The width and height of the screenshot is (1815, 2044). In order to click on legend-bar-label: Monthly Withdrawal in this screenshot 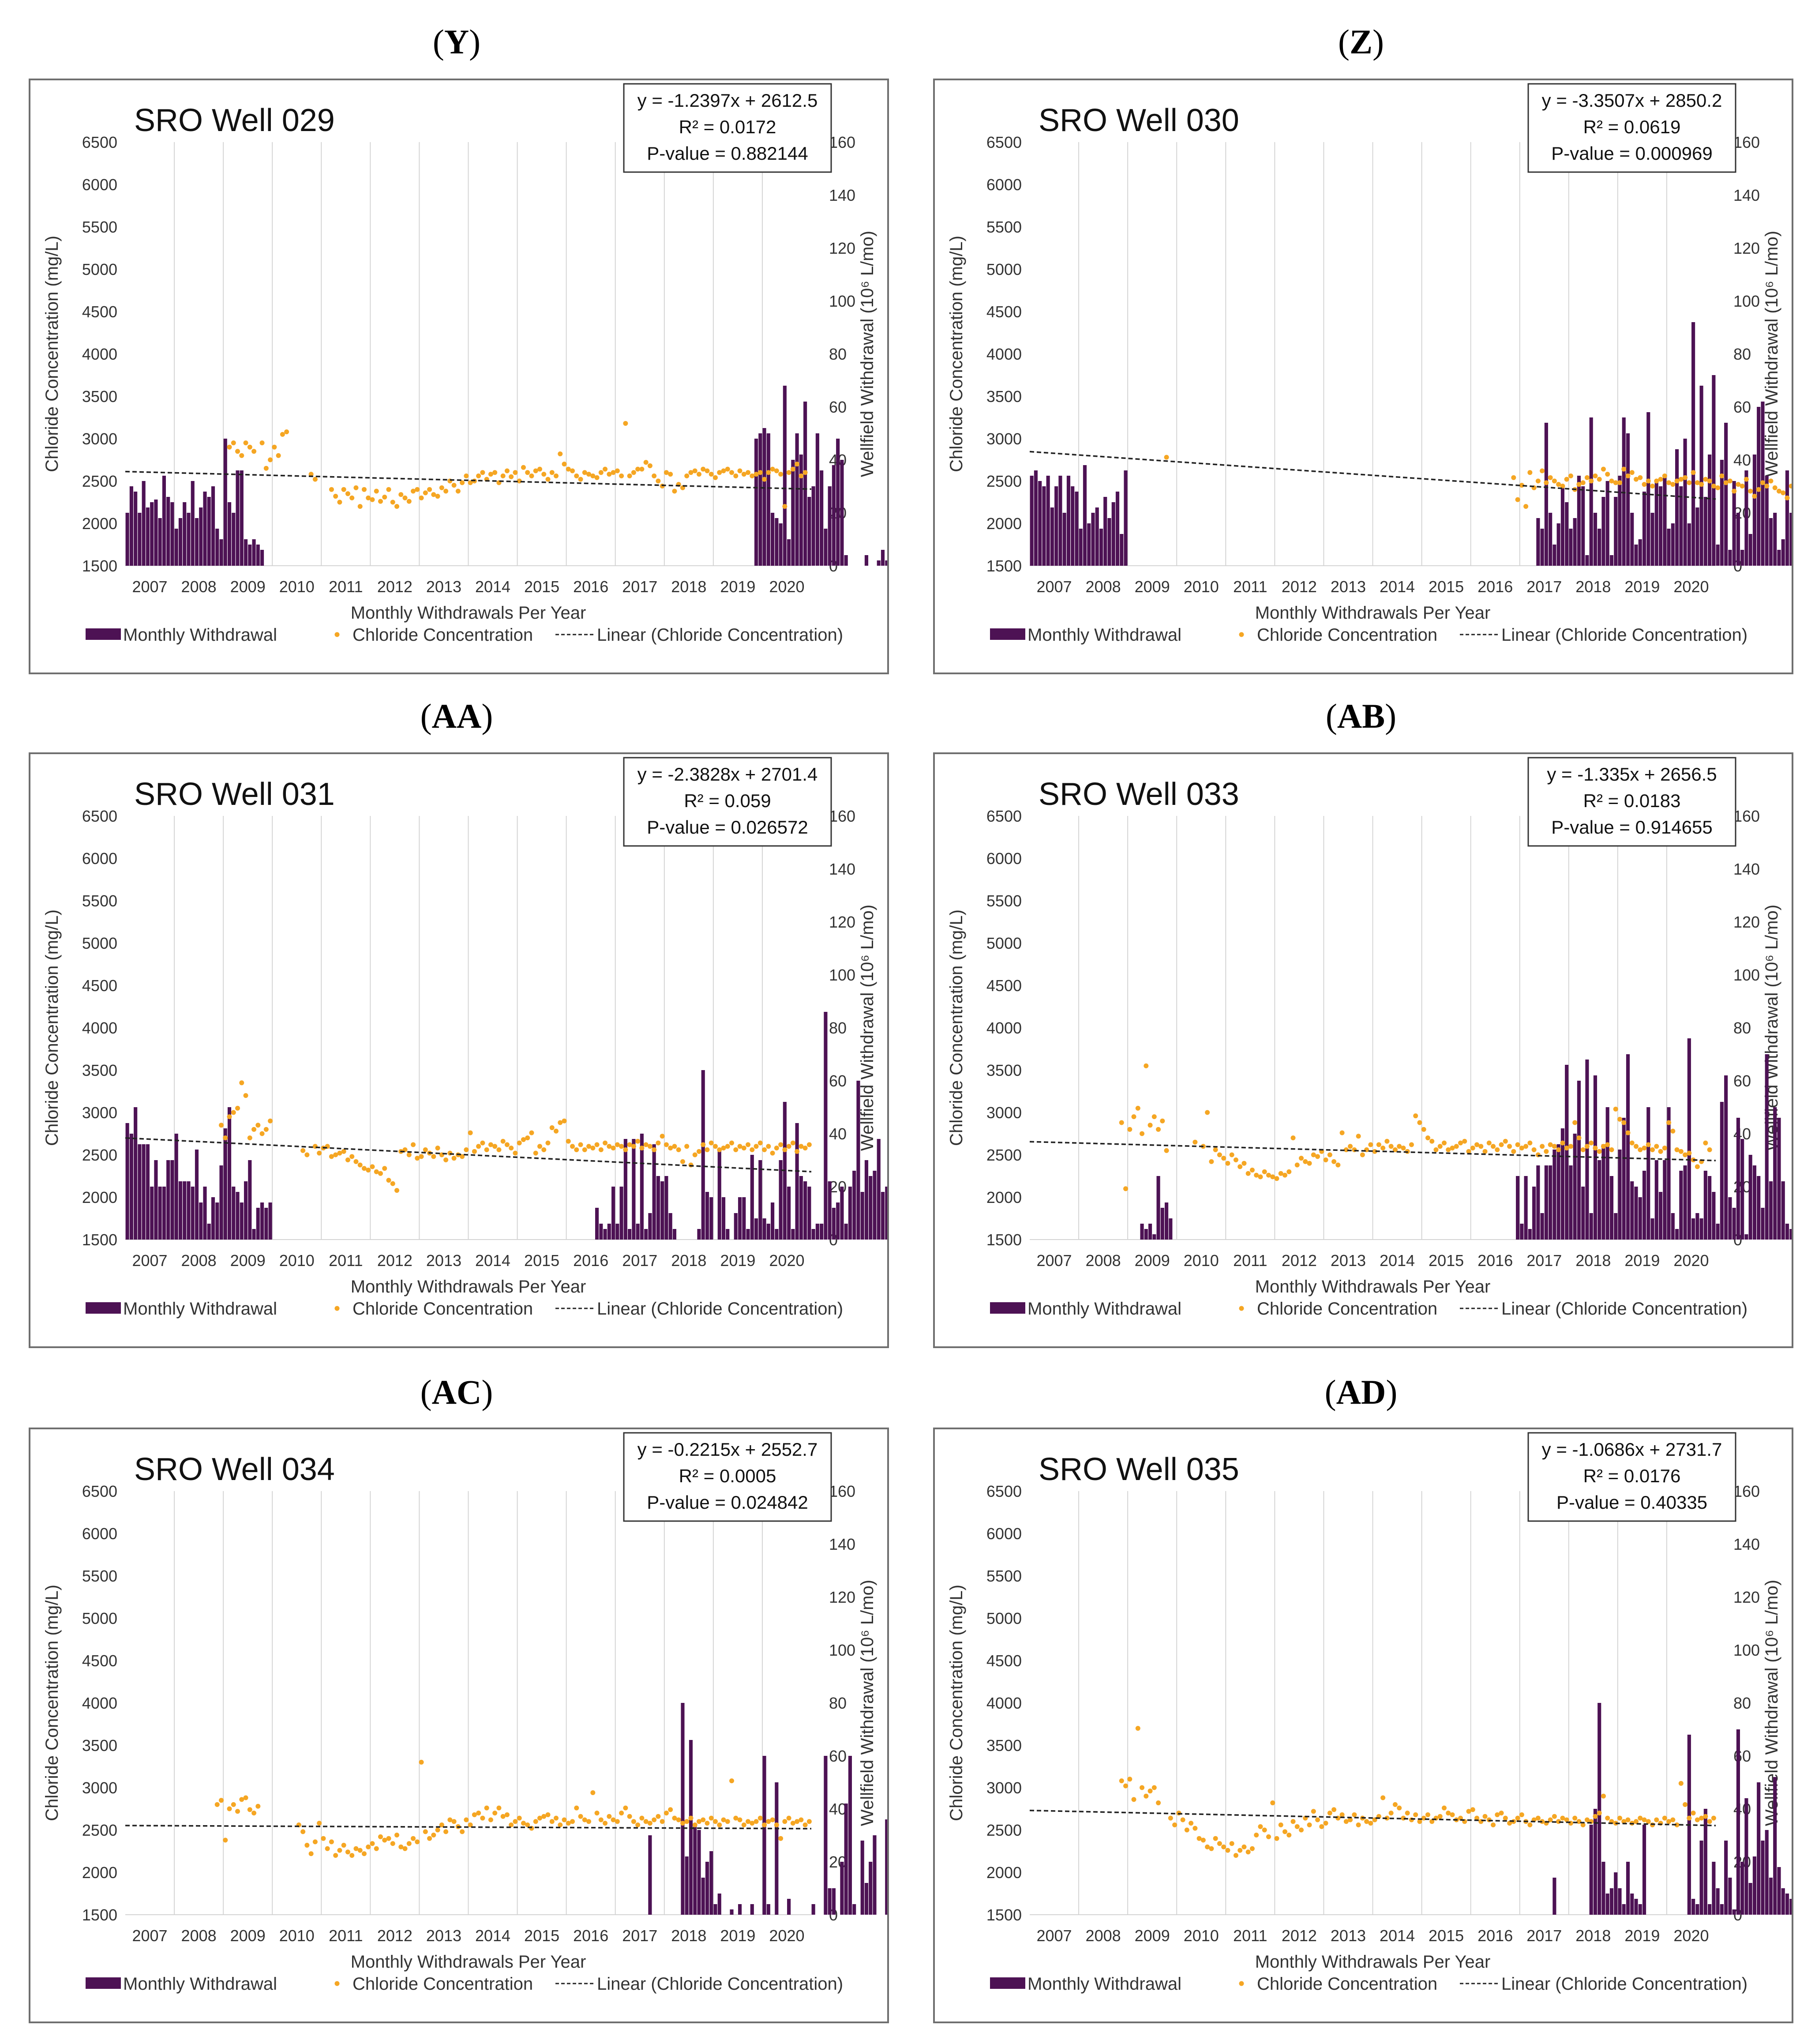, I will do `click(200, 635)`.